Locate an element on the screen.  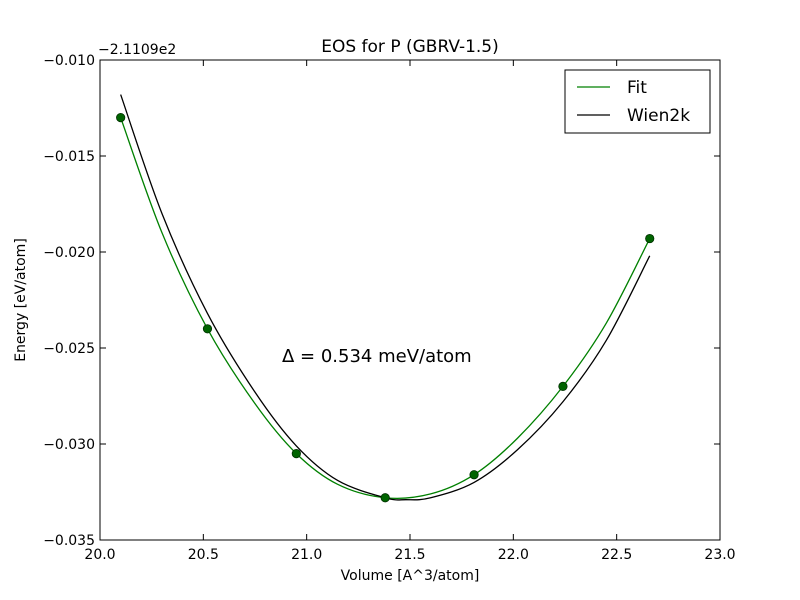
delta-annotation: Δ = 0.534 meV/atom is located at coordinates (377, 356).